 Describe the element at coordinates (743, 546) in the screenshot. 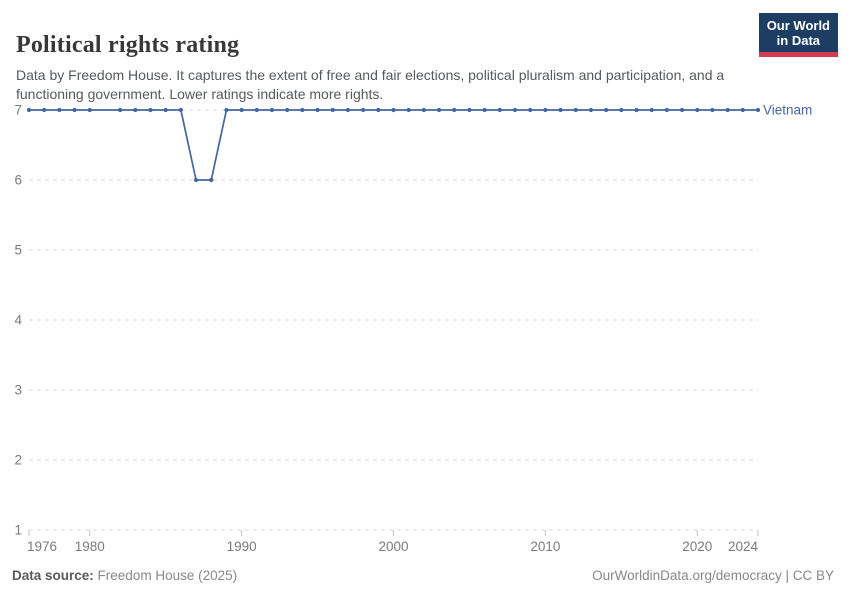

I see `x-axis-tick-label: 2024` at that location.